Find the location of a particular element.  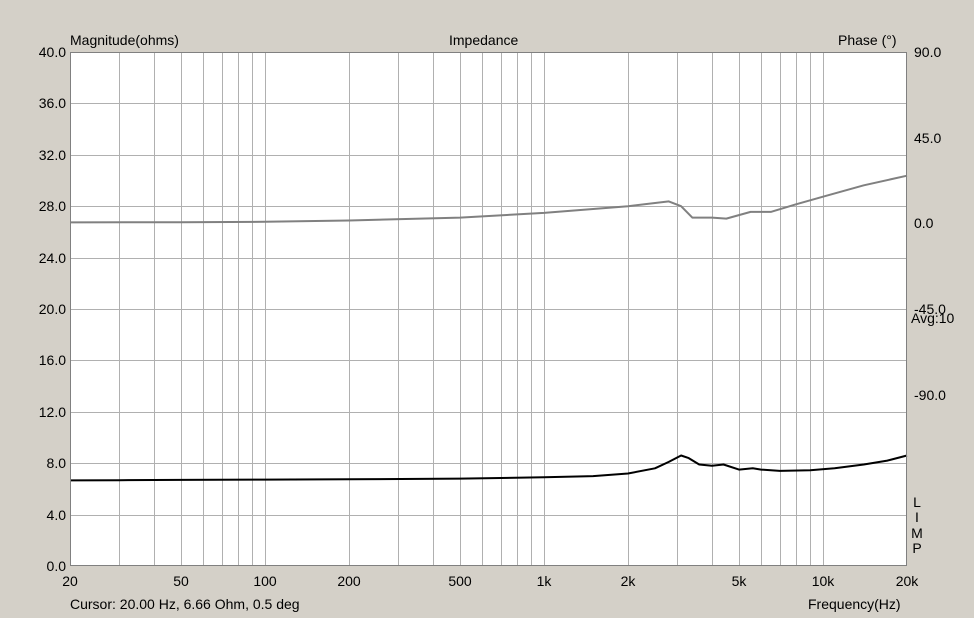

right-axis-label: Phase (°) is located at coordinates (867, 40).